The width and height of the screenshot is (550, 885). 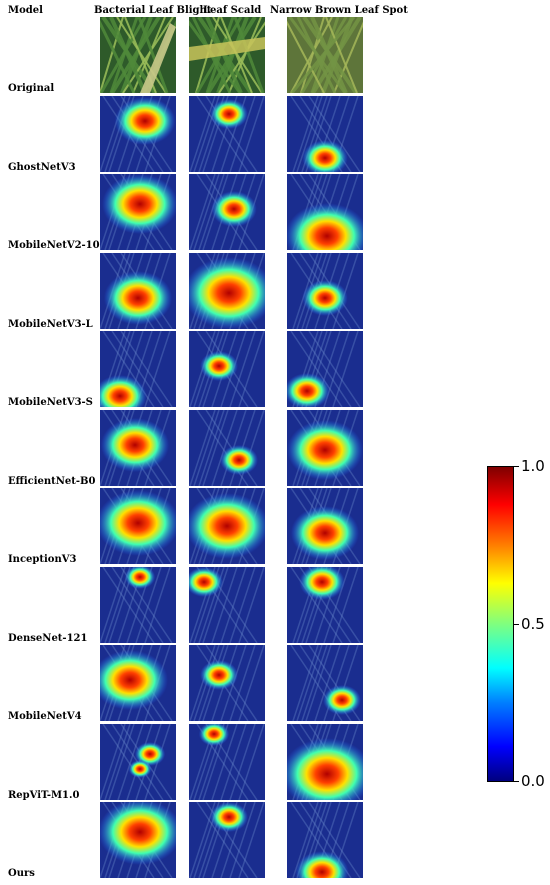 I want to click on header-model: Model, so click(x=25, y=10).